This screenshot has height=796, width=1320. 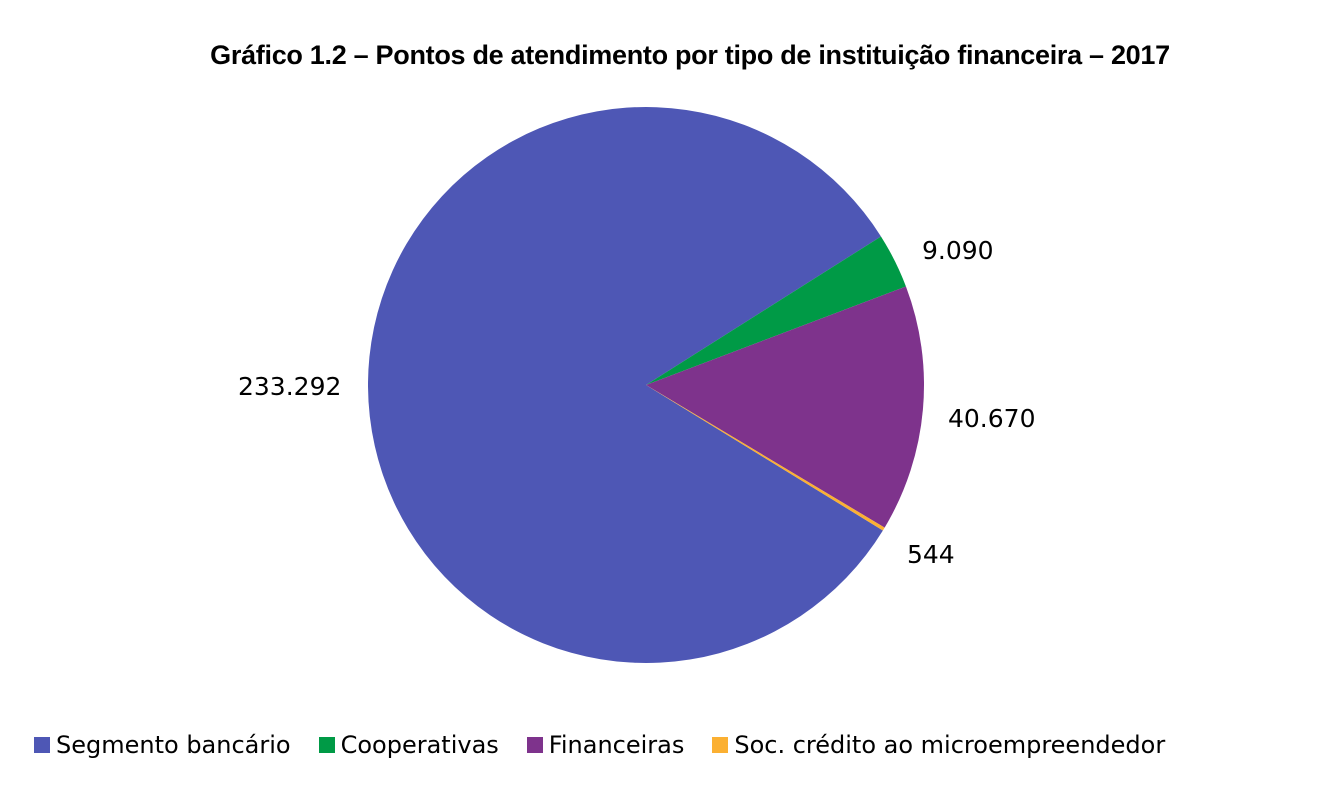 What do you see at coordinates (776, 310) in the screenshot?
I see `pie-slice-cooperativas` at bounding box center [776, 310].